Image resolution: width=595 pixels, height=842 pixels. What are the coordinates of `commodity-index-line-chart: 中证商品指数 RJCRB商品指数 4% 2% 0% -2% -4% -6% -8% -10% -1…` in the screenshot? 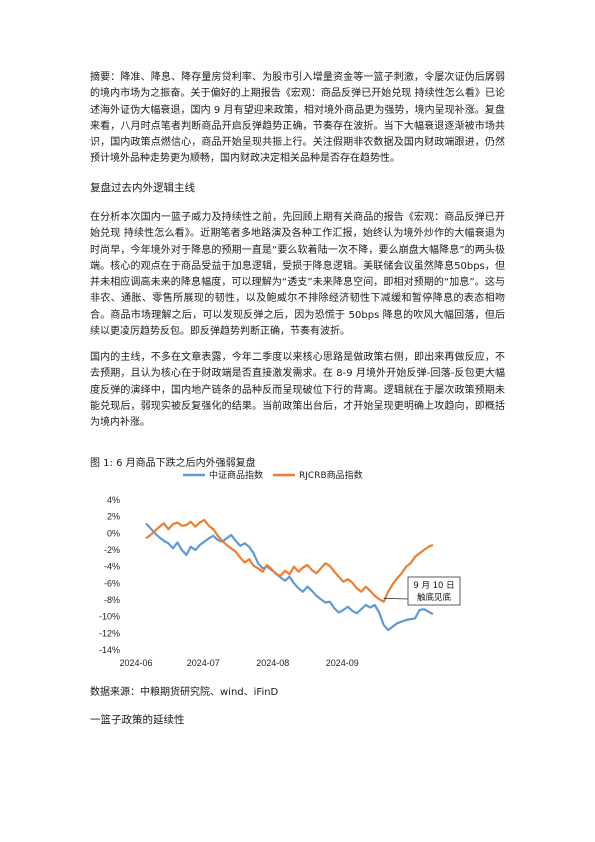 It's located at (280, 568).